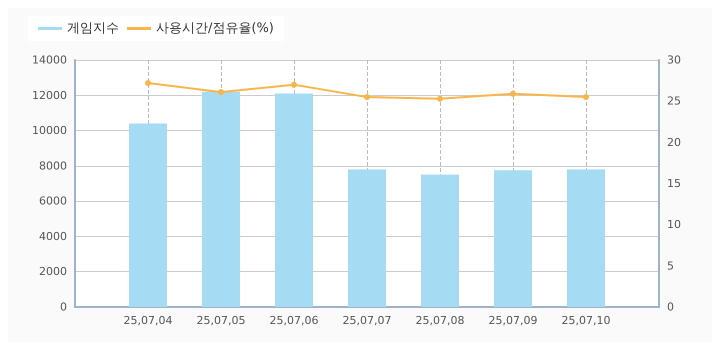 The image size is (720, 350). I want to click on x-tick-label: 25,07,04, so click(148, 320).